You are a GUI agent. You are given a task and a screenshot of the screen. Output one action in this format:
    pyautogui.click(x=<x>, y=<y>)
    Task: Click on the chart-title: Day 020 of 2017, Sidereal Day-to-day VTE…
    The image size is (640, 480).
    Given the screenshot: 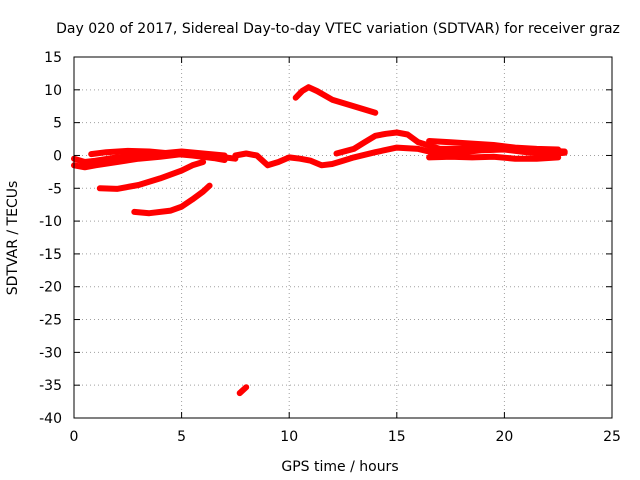 What is the action you would take?
    pyautogui.click(x=338, y=29)
    